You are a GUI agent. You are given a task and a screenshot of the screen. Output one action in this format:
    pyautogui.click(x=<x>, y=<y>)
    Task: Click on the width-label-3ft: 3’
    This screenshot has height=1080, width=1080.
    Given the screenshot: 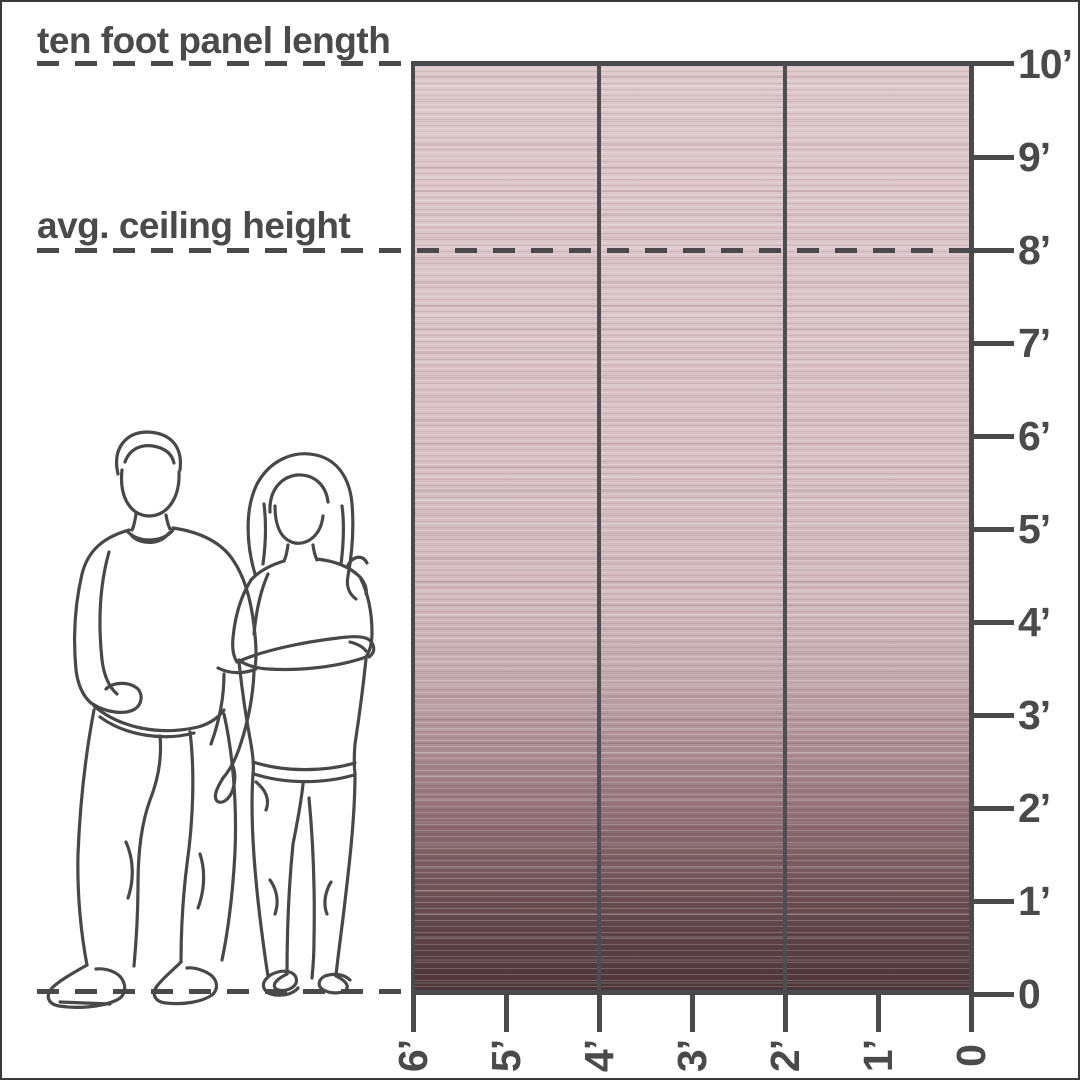 What is the action you would take?
    pyautogui.click(x=691, y=1056)
    